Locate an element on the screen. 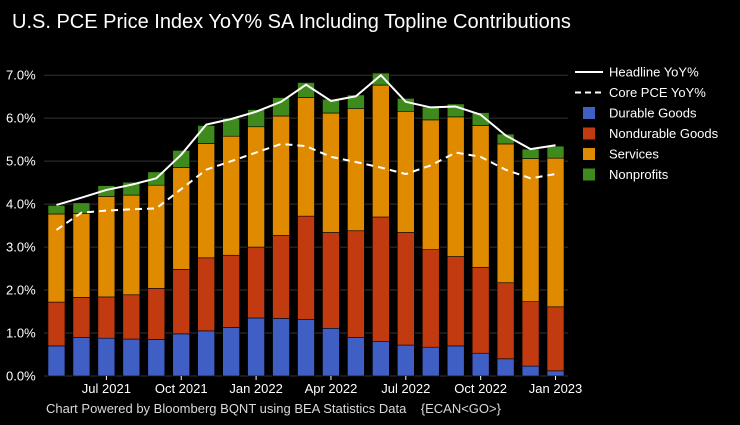 The height and width of the screenshot is (425, 740). line-core-pce-yoy is located at coordinates (305, 186).